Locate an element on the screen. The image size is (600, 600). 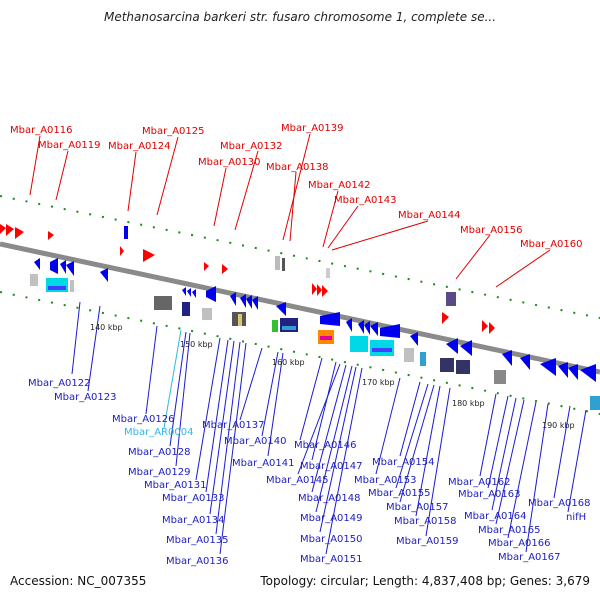
gene-label: Mbar_A0125 is located at coordinates (173, 131).